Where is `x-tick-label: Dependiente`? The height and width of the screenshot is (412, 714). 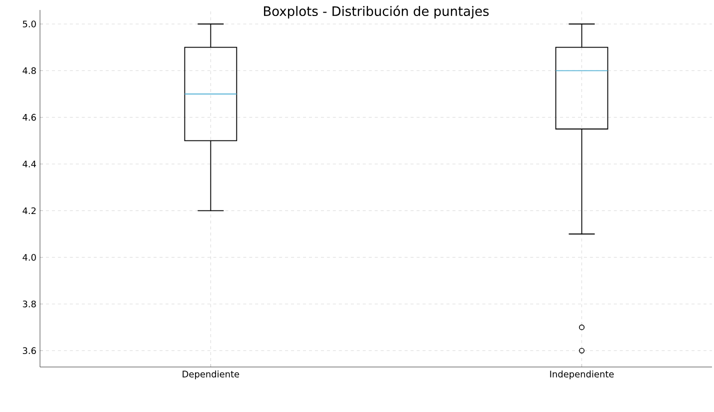 x-tick-label: Dependiente is located at coordinates (211, 375).